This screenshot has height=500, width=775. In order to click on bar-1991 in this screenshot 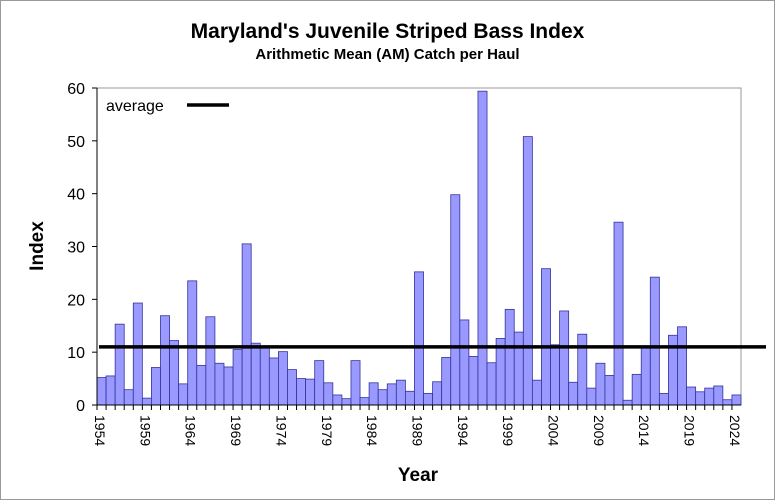, I will do `click(437, 393)`.